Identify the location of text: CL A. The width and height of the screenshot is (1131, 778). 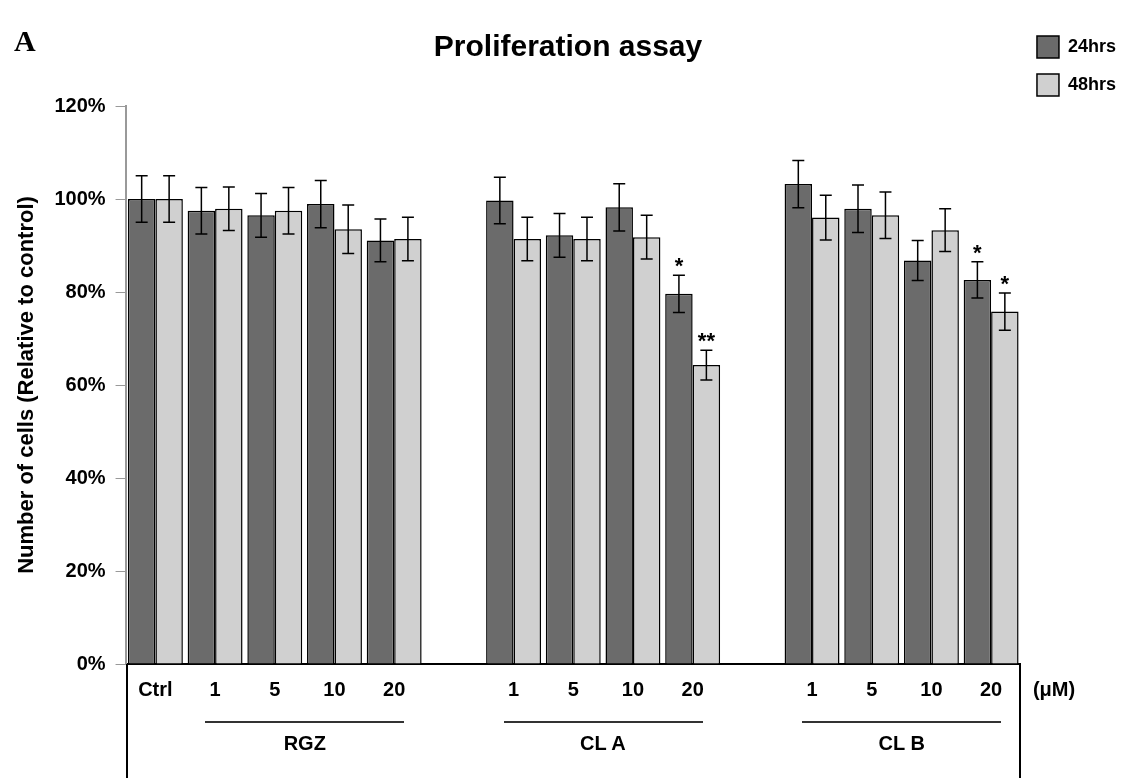
(603, 743).